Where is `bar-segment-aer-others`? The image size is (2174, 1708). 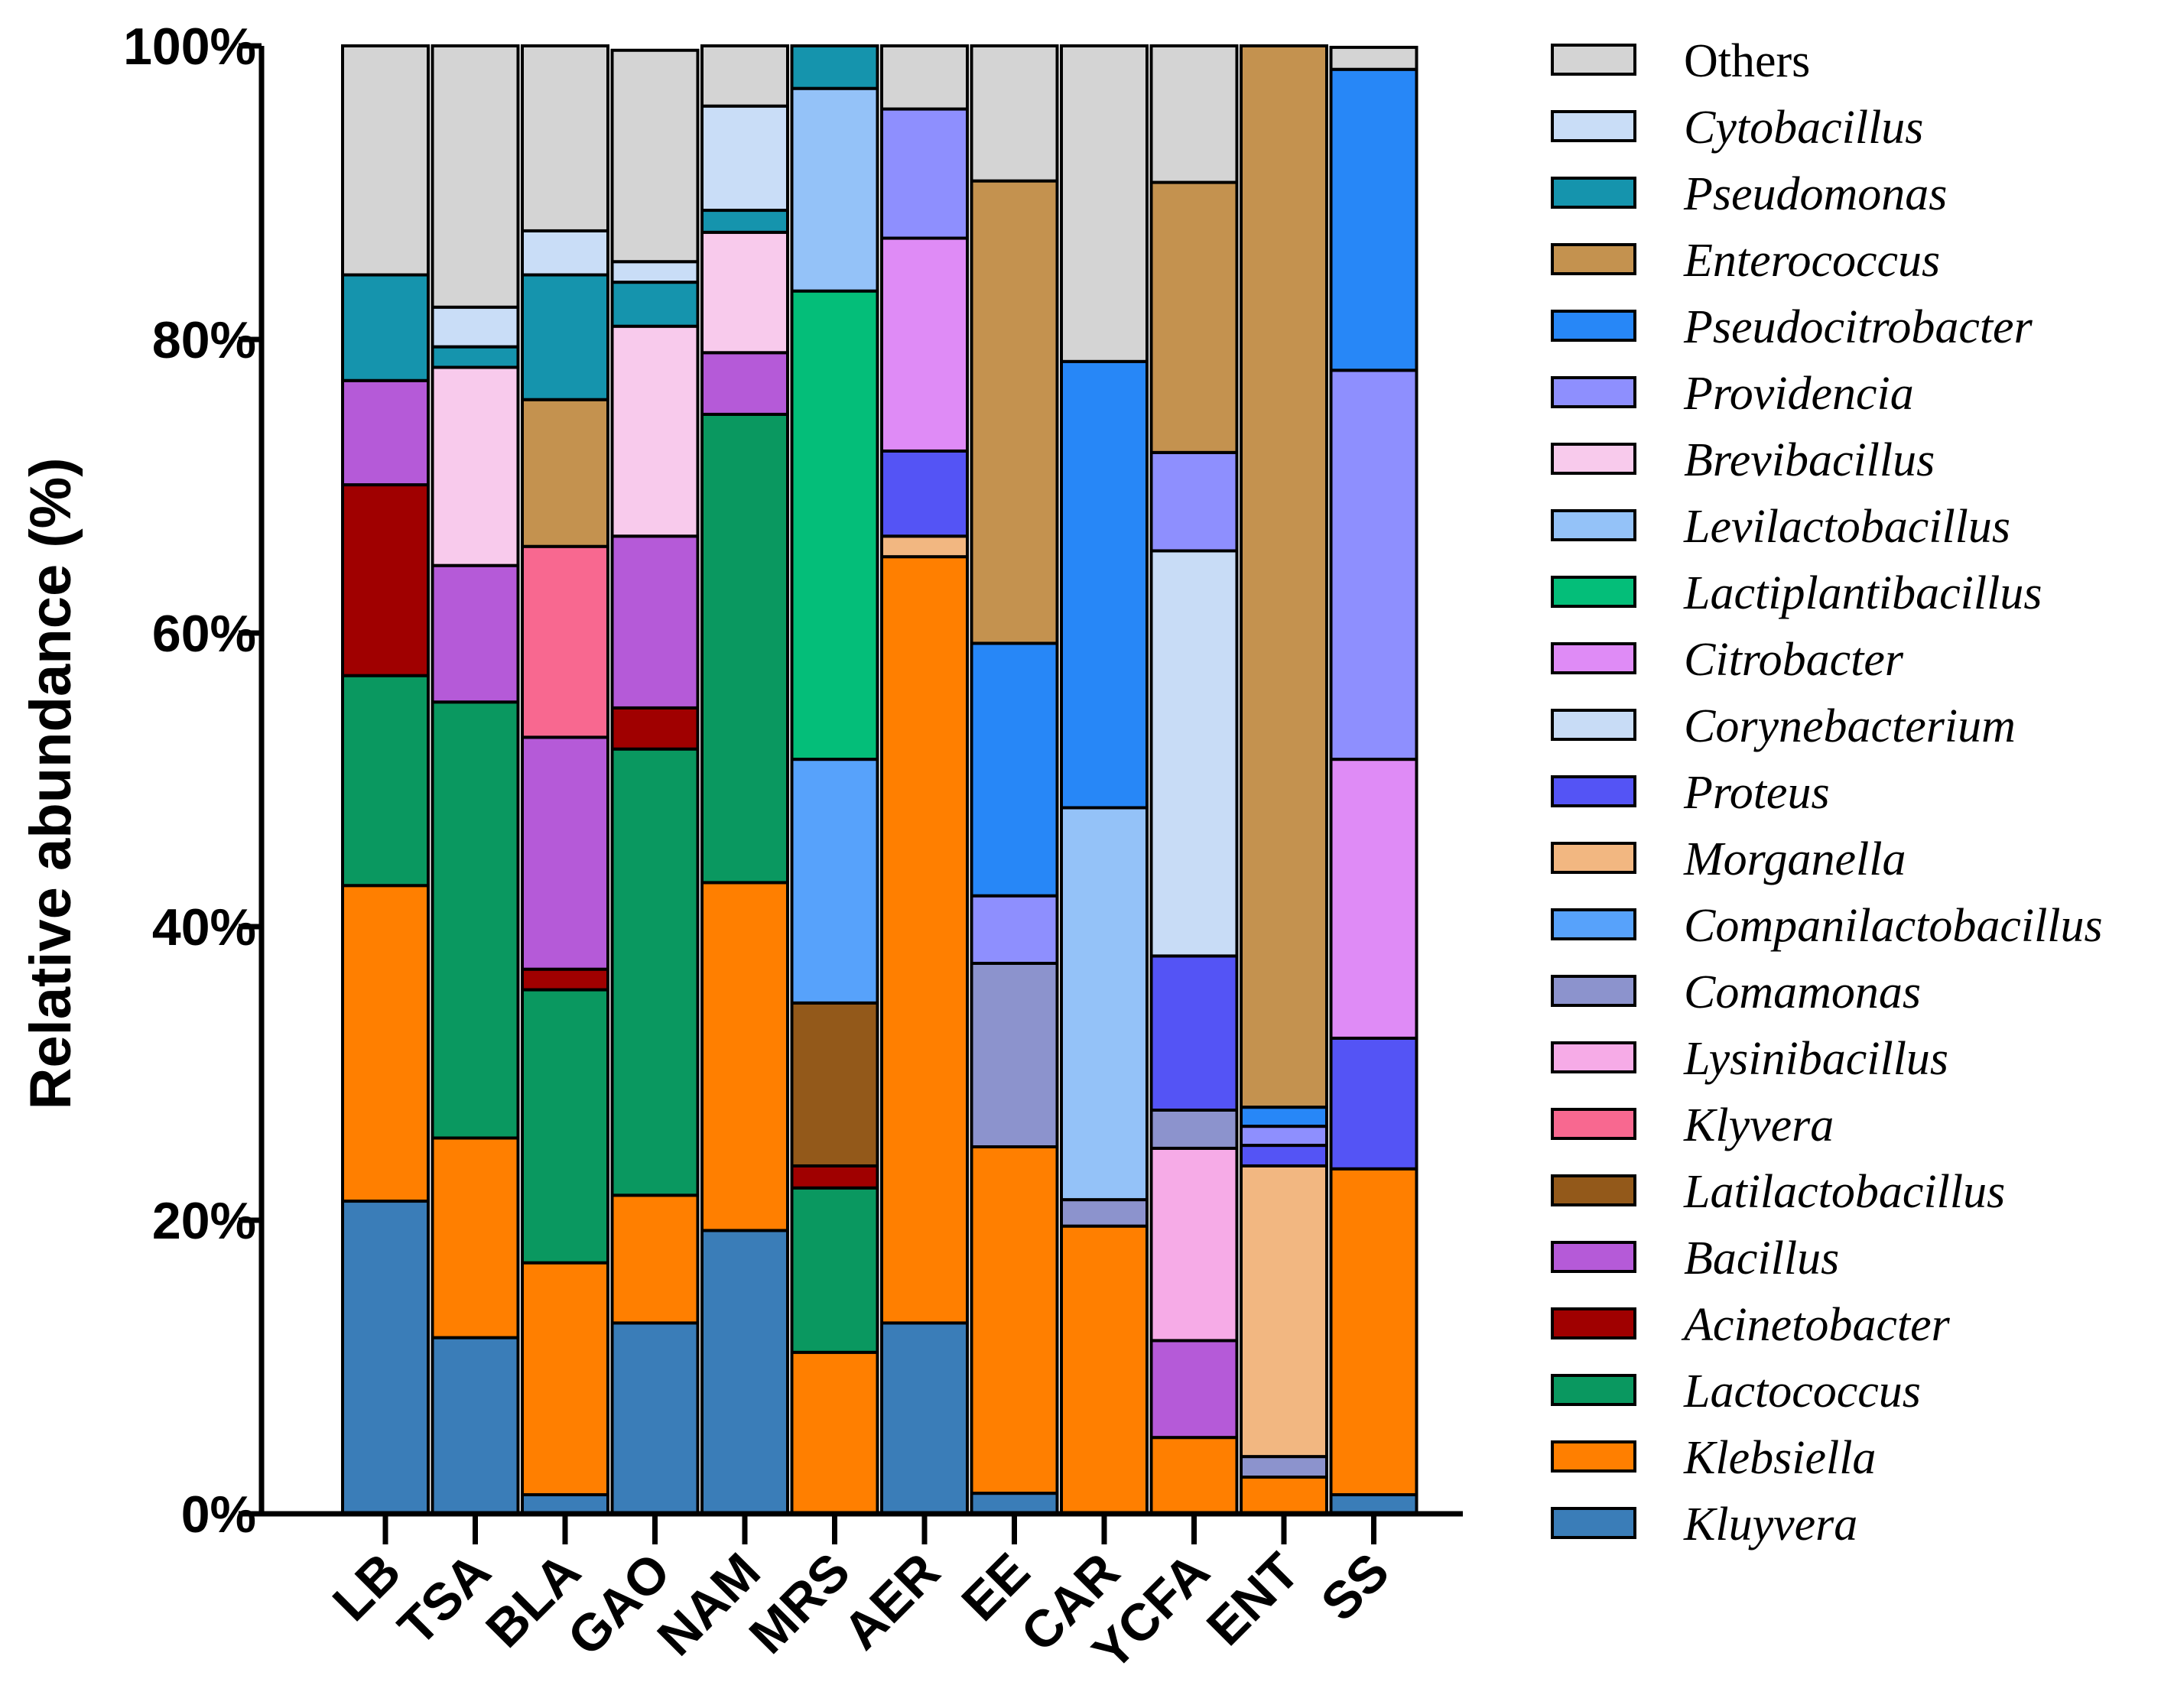 bar-segment-aer-others is located at coordinates (924, 77).